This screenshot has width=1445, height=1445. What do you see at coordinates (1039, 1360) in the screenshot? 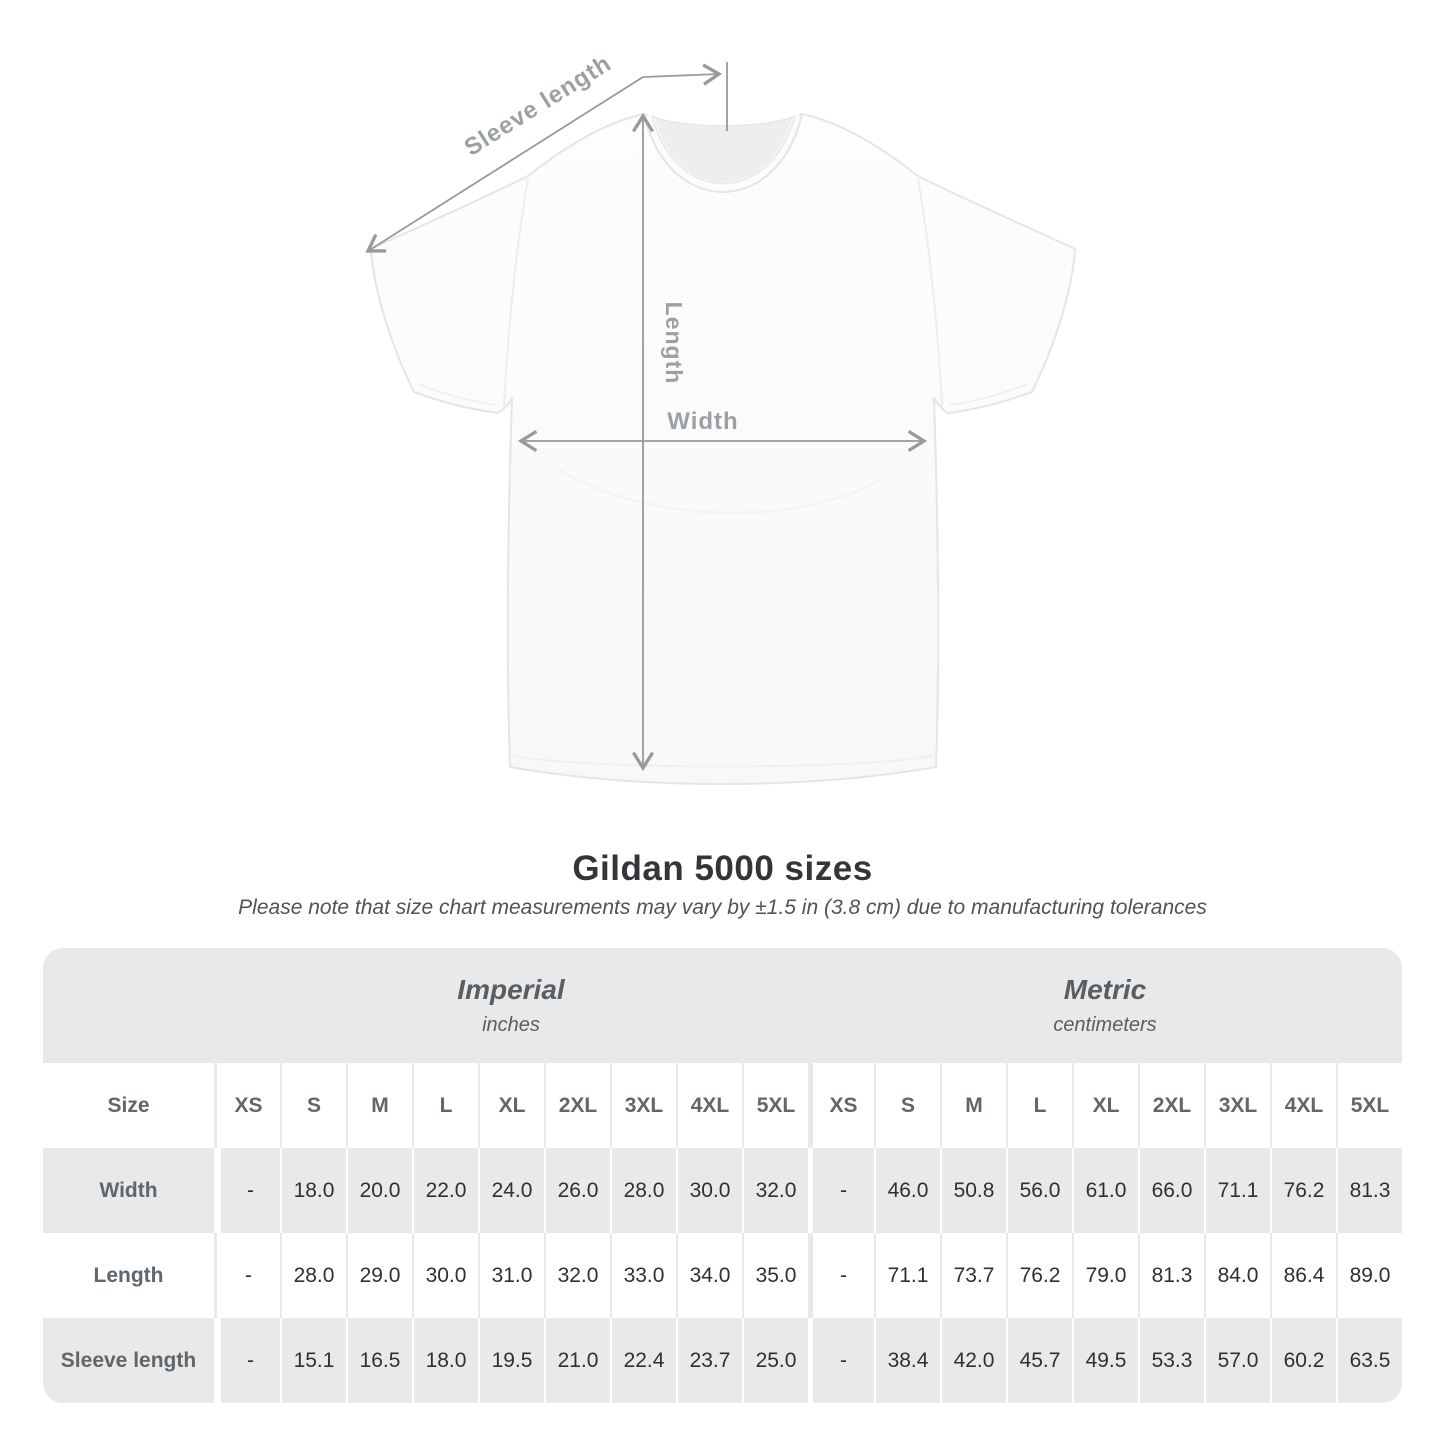
I see `value-cell: 45.7` at bounding box center [1039, 1360].